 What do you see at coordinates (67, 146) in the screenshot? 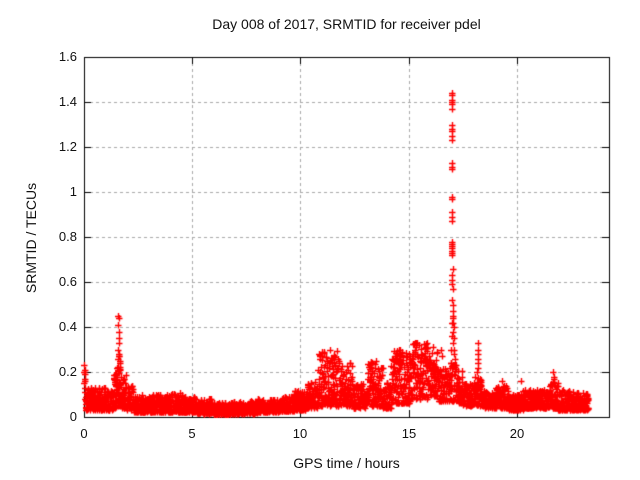
I see `y-tick-label: 1.2` at bounding box center [67, 146].